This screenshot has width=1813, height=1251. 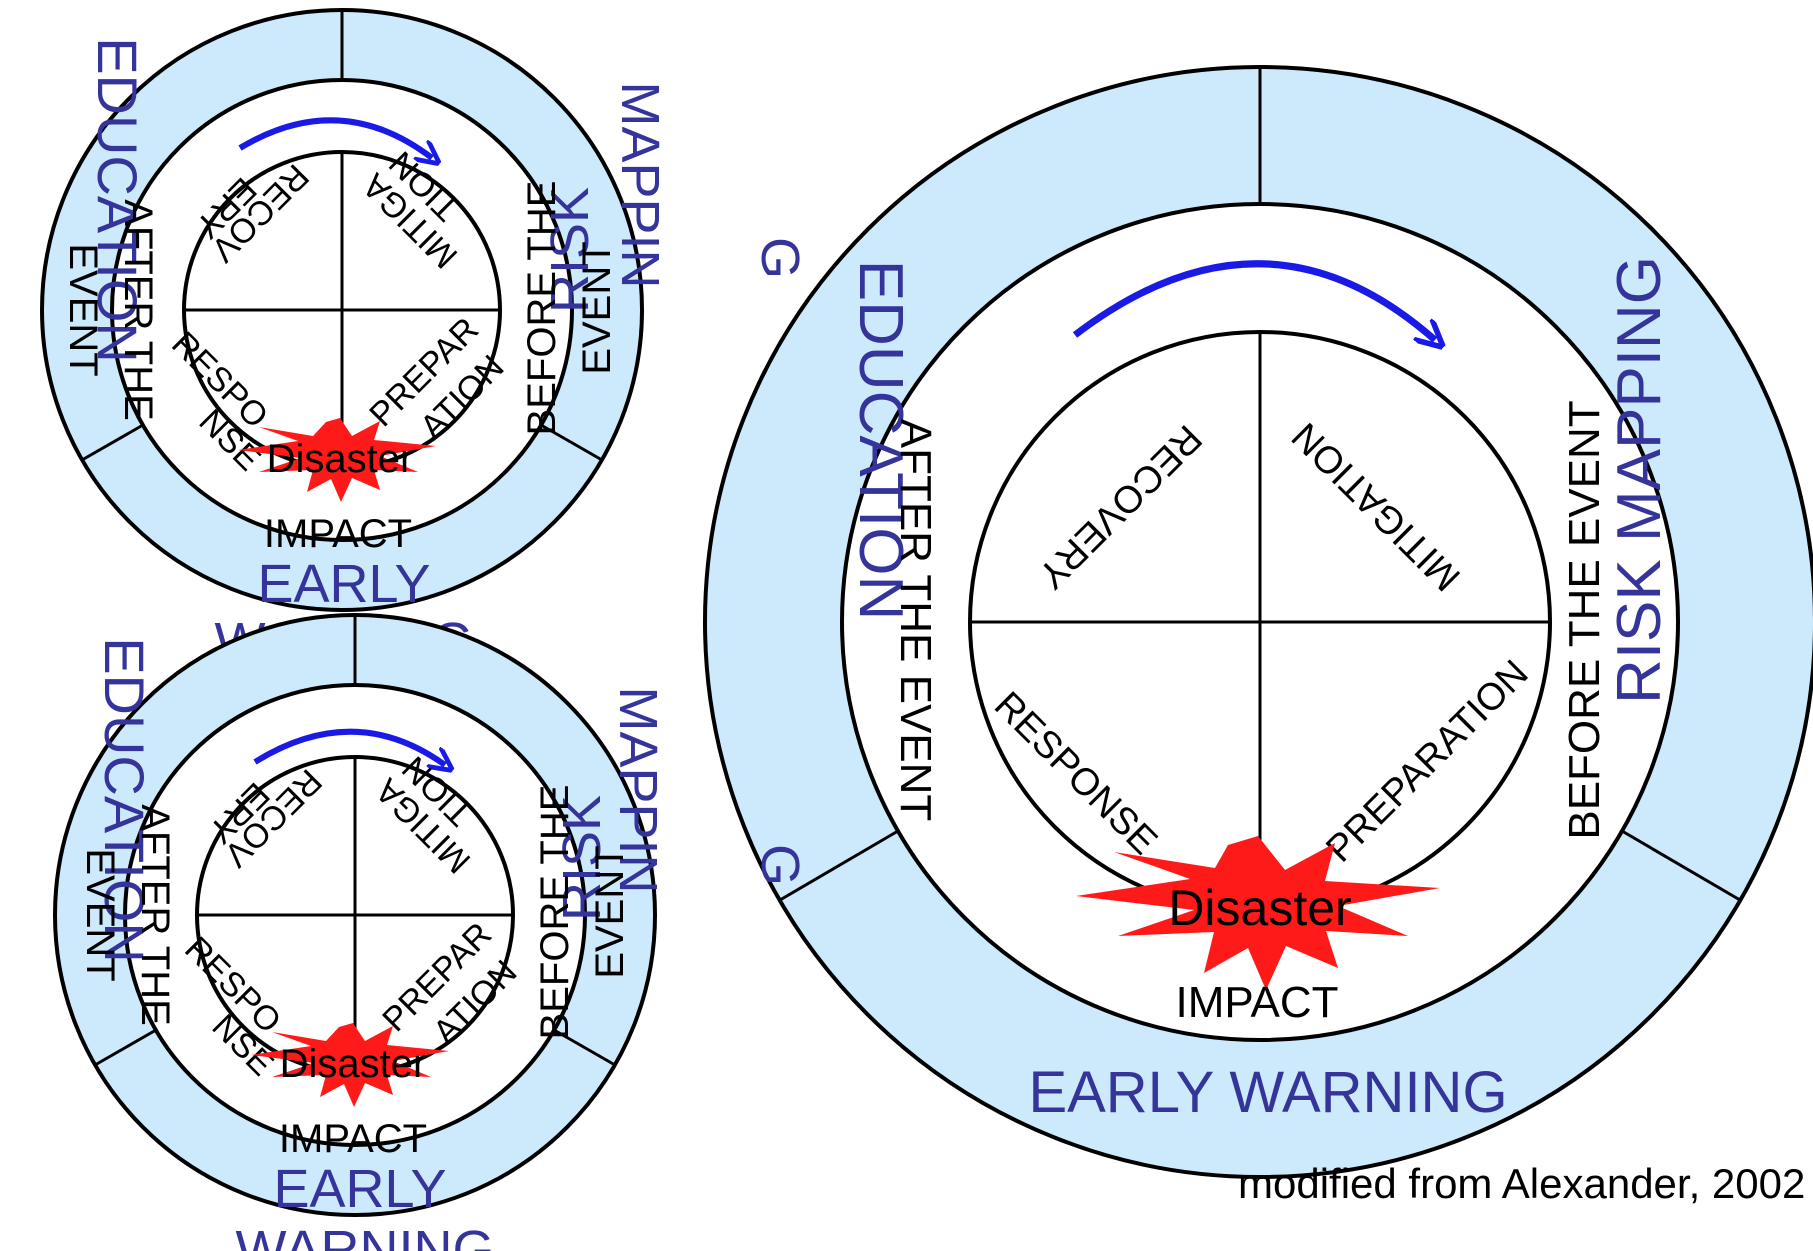 What do you see at coordinates (915, 620) in the screenshot?
I see `after-the-event-label: AFTER THE EVENT` at bounding box center [915, 620].